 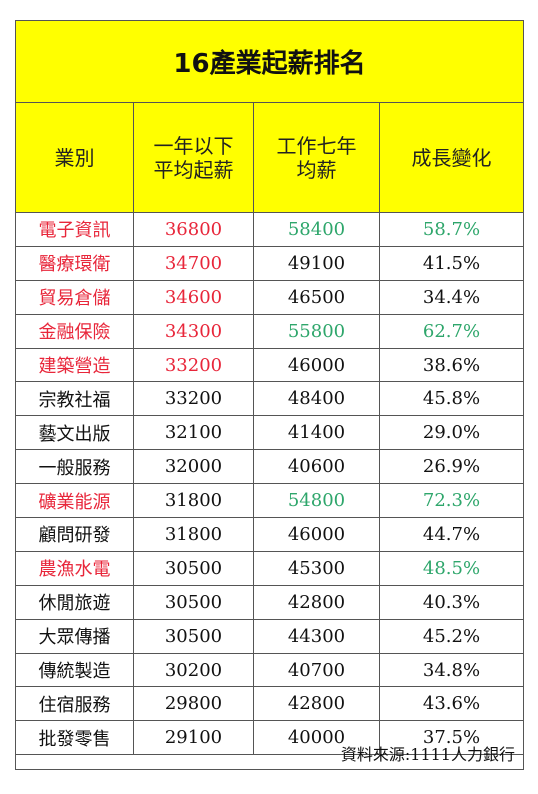 I want to click on cell-growth: 26.9%, so click(x=451, y=467).